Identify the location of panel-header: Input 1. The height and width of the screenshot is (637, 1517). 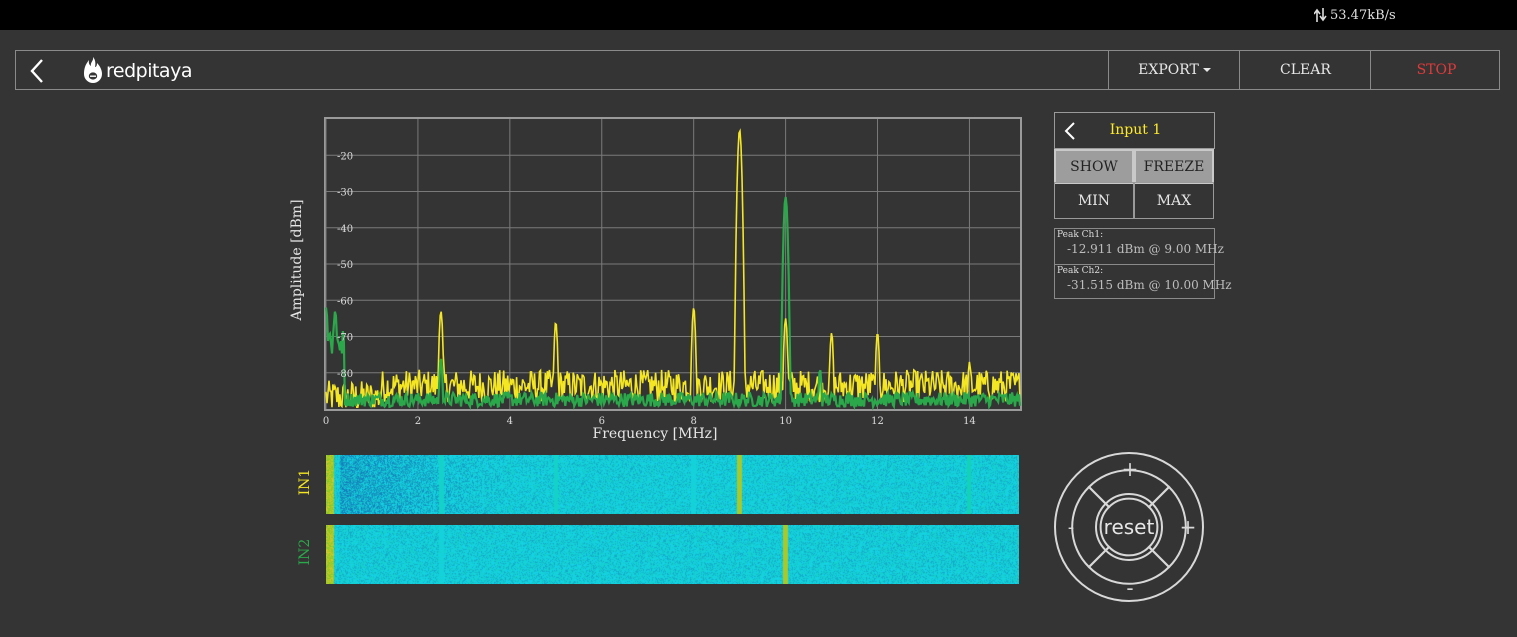
(1134, 130).